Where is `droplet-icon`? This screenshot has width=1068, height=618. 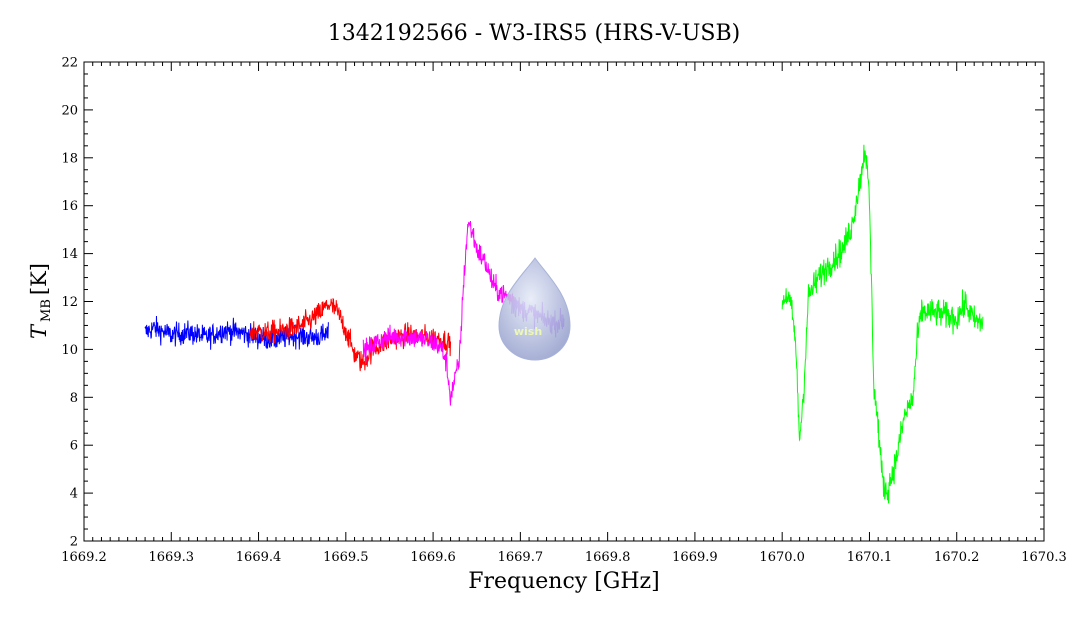
droplet-icon is located at coordinates (534, 309).